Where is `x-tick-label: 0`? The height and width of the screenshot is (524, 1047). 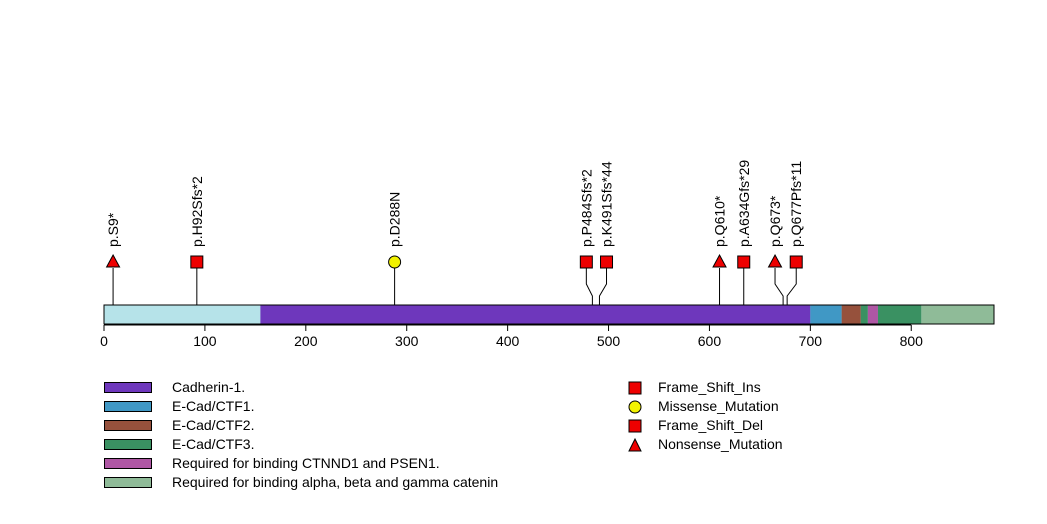 x-tick-label: 0 is located at coordinates (104, 341).